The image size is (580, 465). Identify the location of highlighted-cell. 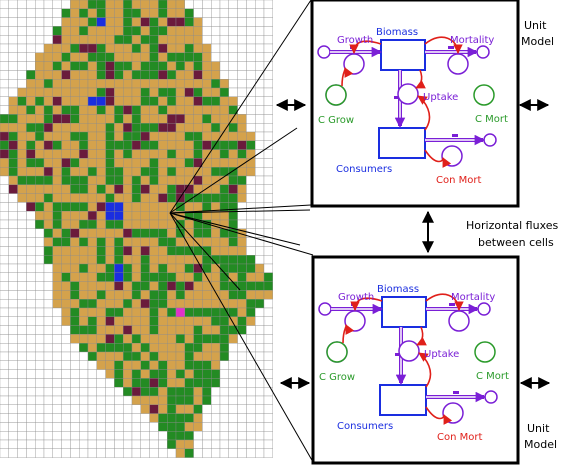
(180, 312).